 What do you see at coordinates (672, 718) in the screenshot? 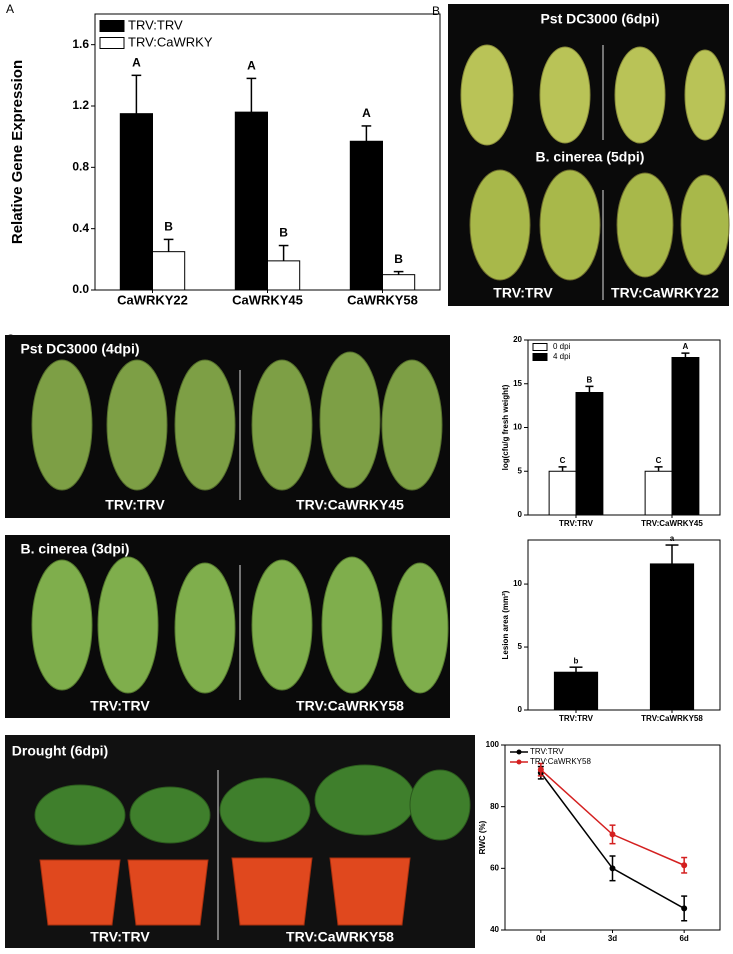
I see `x-tick-label: TRV:CaWRKY58` at bounding box center [672, 718].